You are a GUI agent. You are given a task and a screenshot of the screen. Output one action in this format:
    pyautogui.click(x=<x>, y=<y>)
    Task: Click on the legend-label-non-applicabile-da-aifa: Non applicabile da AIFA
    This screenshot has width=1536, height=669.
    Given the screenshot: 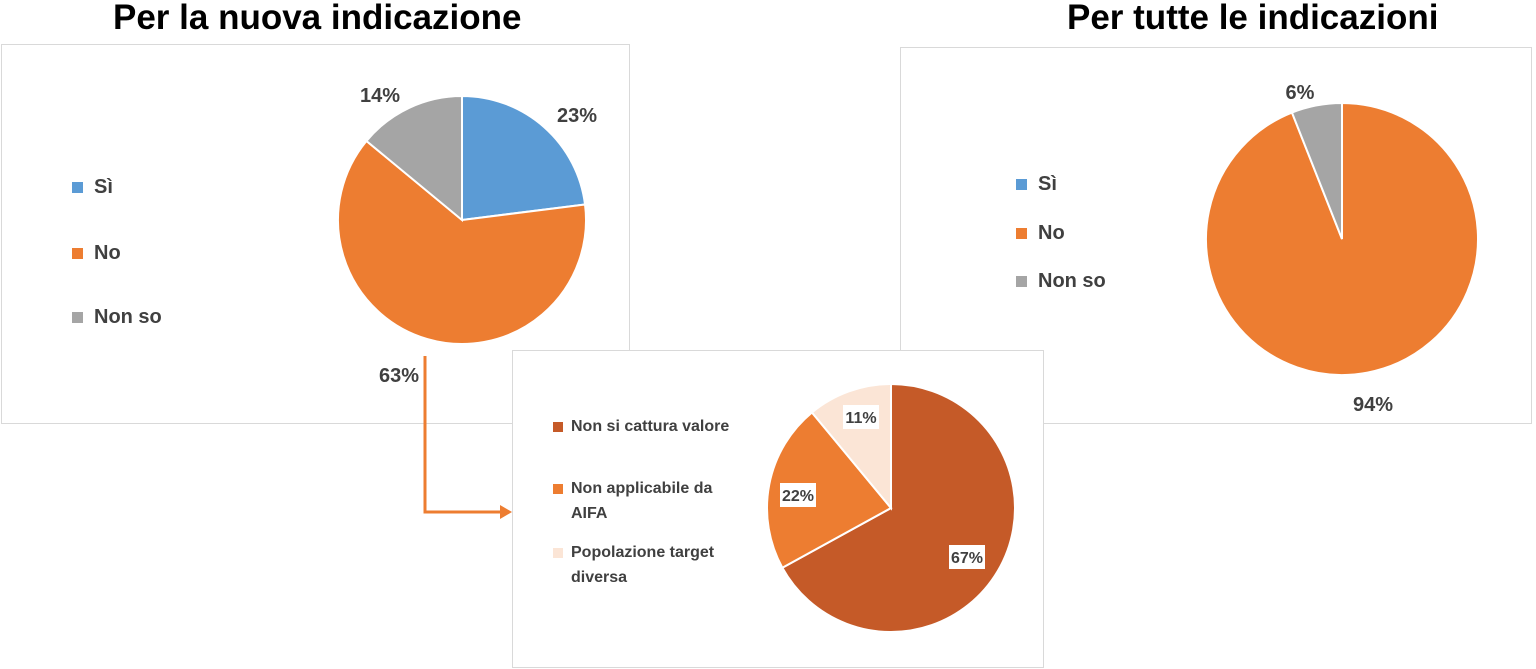 What is the action you would take?
    pyautogui.click(x=642, y=501)
    